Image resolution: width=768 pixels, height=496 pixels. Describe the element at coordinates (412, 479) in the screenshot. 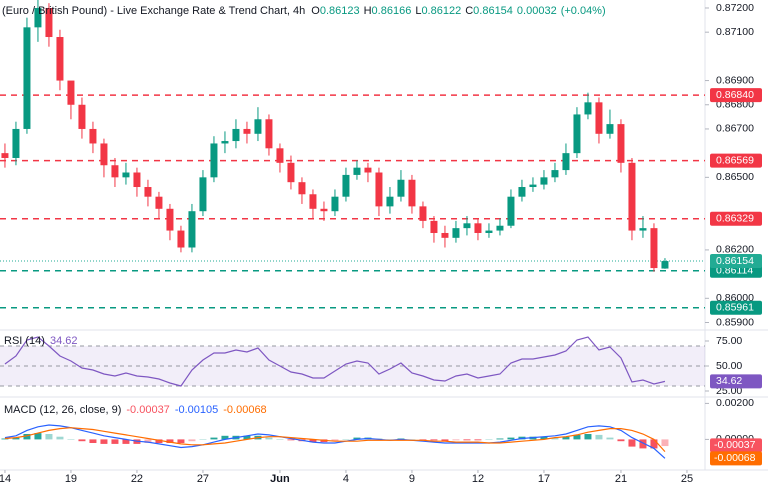

I see `x-tick-label: 9` at that location.